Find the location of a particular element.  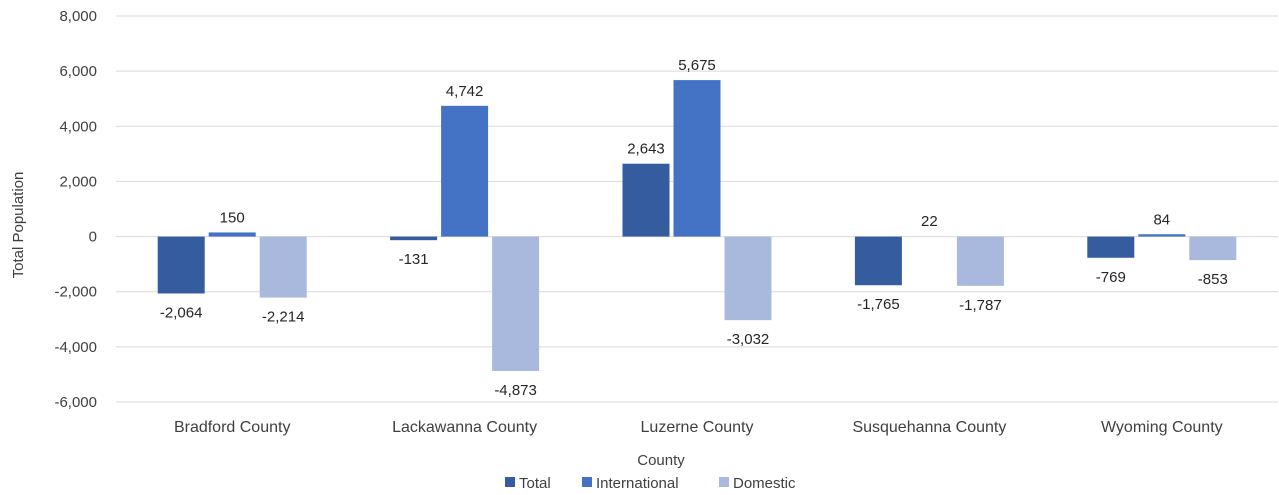

data-label: 150 is located at coordinates (232, 217).